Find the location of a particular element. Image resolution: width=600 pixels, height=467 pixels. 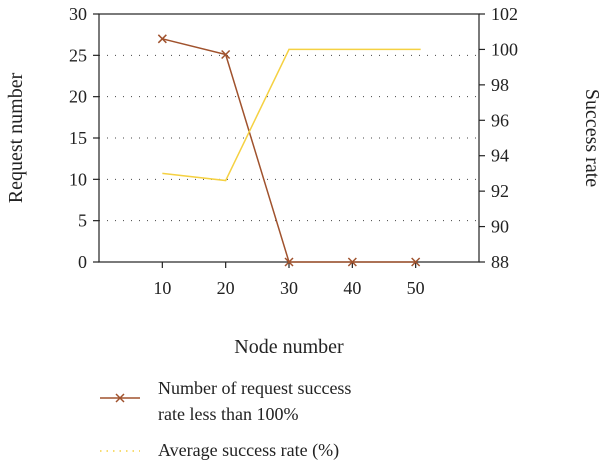

legend-marker-x is located at coordinates (120, 398).